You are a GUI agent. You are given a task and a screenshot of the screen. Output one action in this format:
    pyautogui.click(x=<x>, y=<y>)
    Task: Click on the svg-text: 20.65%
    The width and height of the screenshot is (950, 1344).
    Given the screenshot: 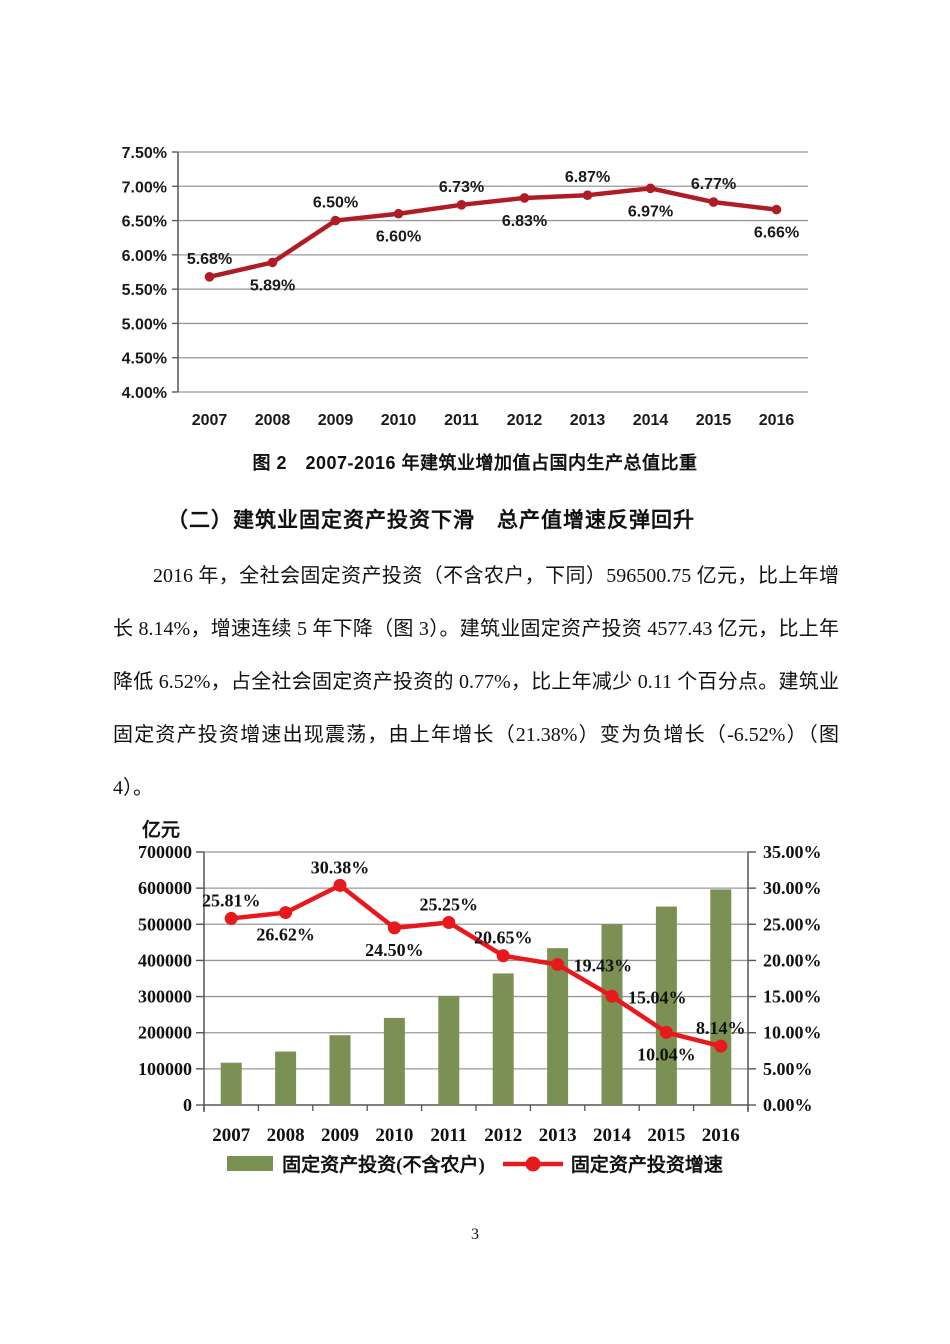 What is the action you would take?
    pyautogui.click(x=503, y=938)
    